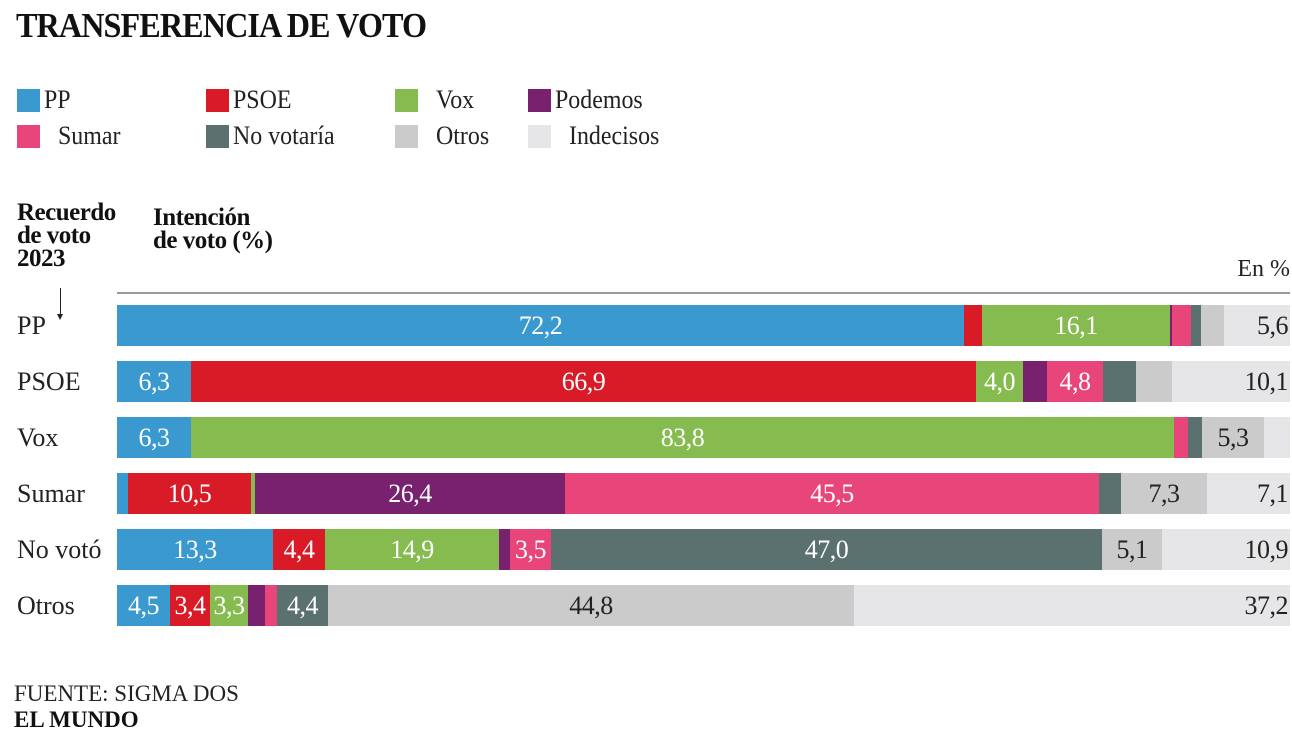 Image resolution: width=1292 pixels, height=754 pixels. I want to click on recall-header-line: de voto, so click(54, 235).